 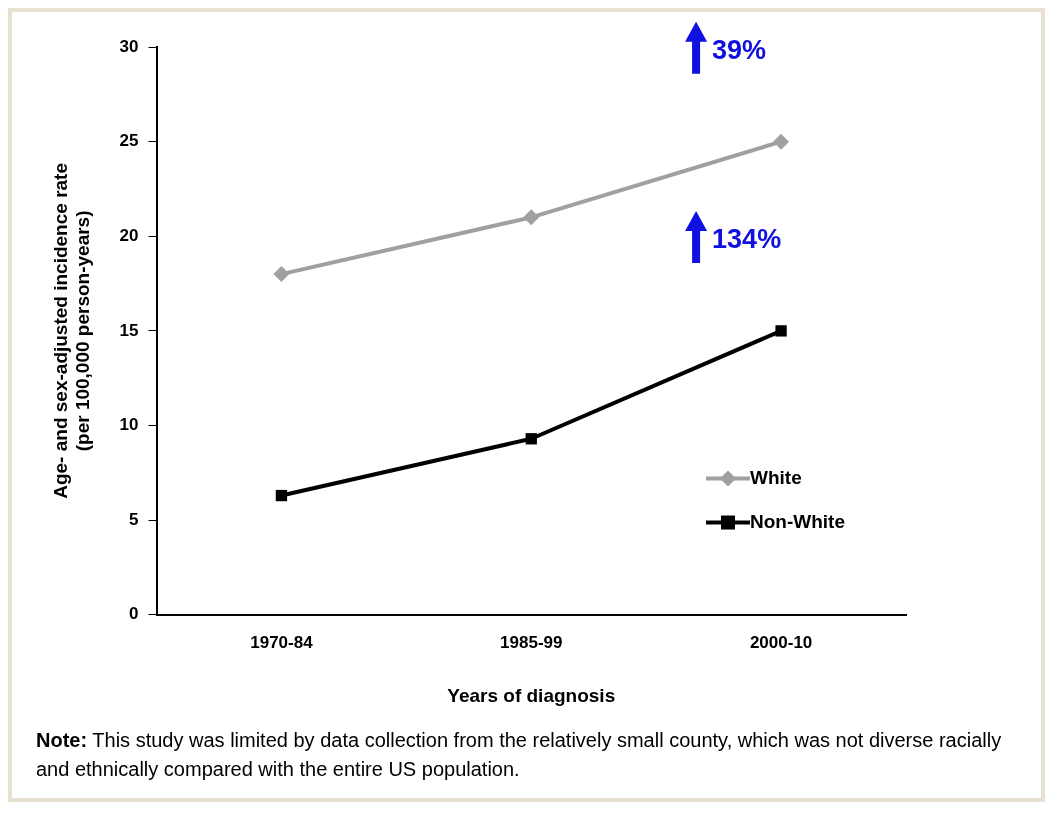 What do you see at coordinates (129, 330) in the screenshot?
I see `y-tick-label: 15` at bounding box center [129, 330].